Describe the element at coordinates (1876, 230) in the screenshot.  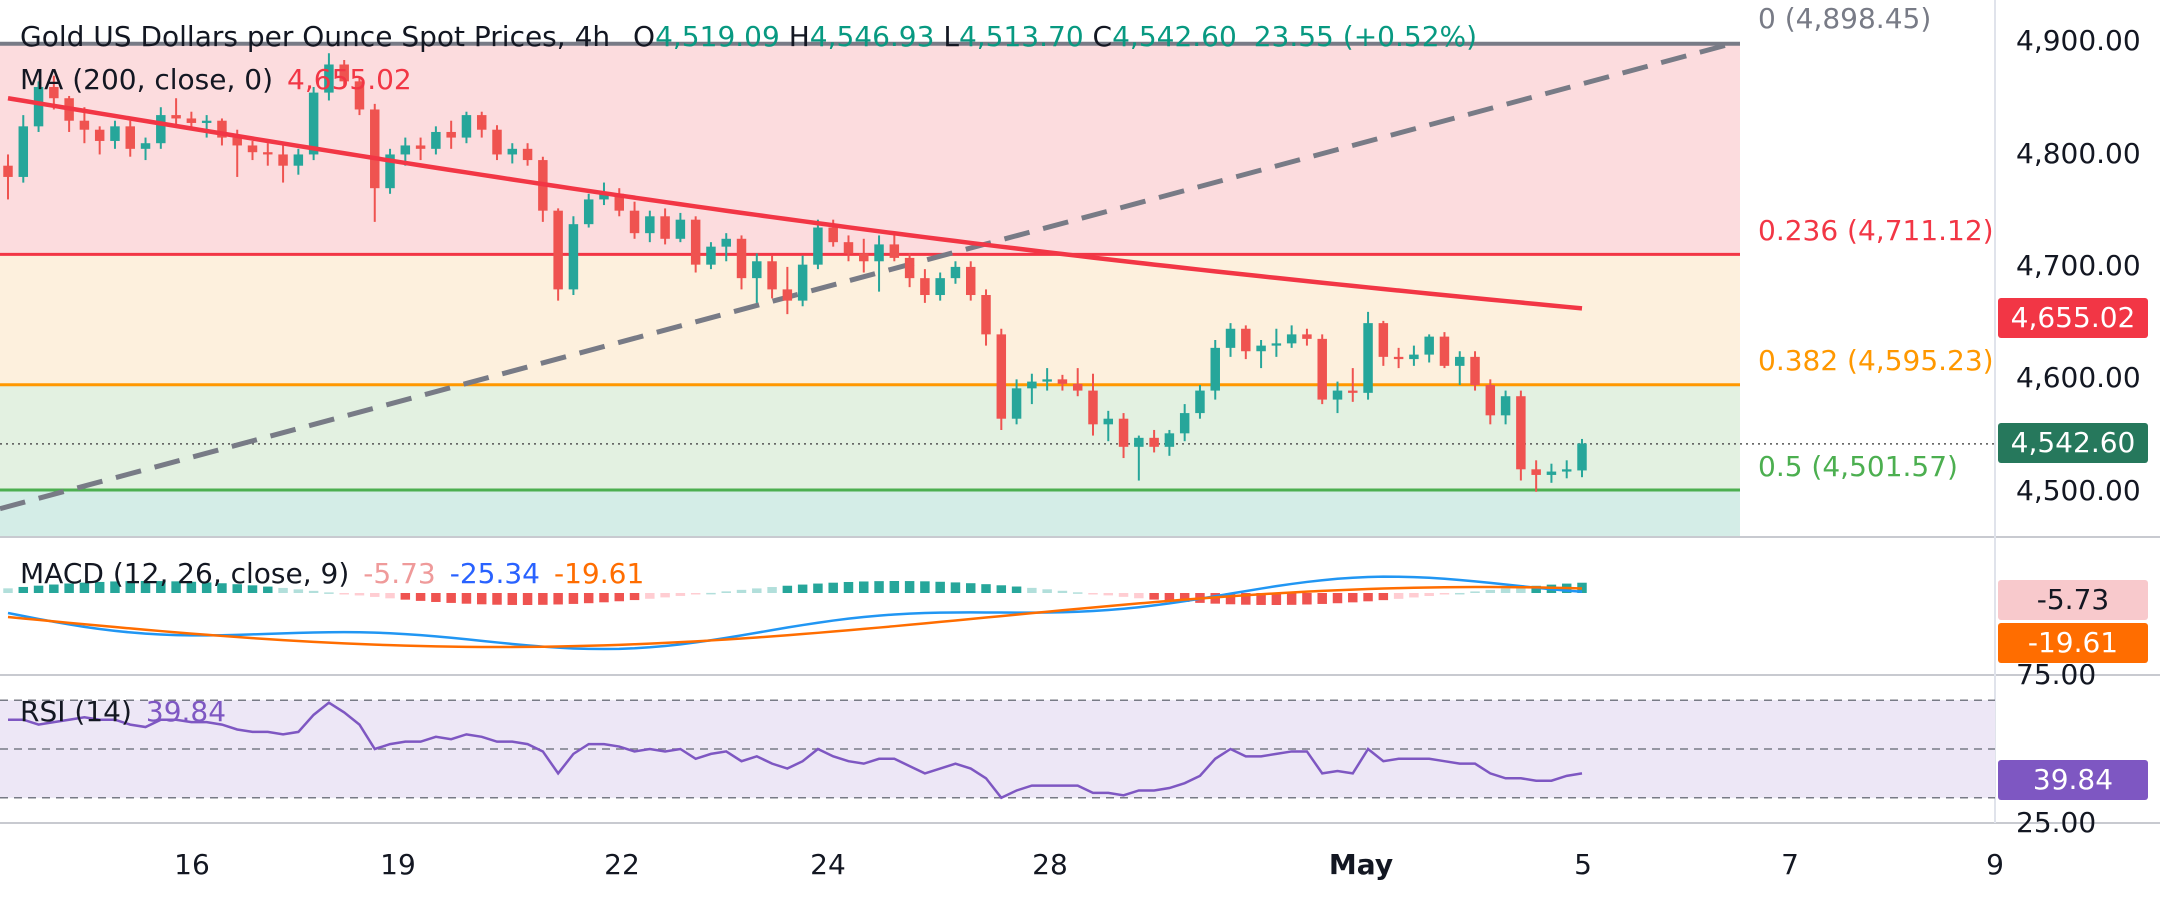
I see `fib-label-0236: 0.236 (4,711.12)` at that location.